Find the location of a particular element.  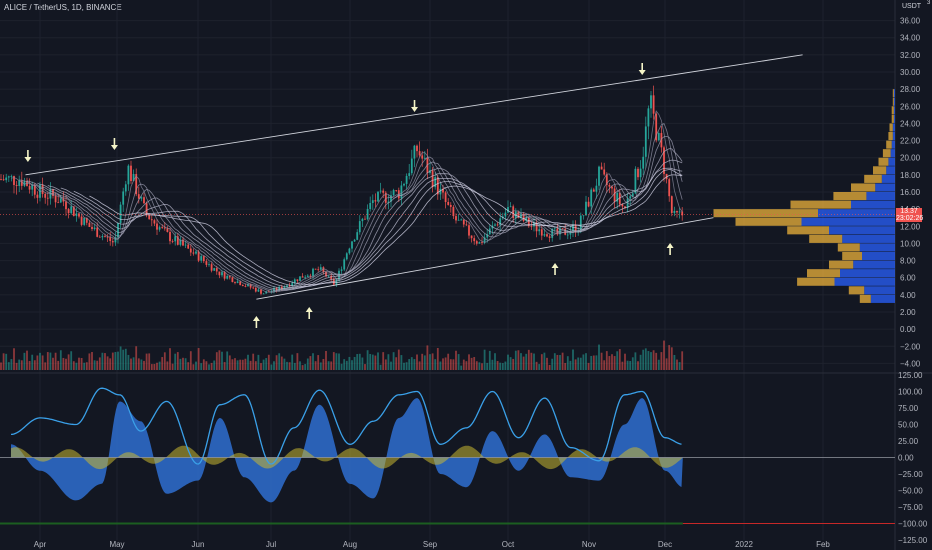

price-axis-label: 20.00 is located at coordinates (910, 158).